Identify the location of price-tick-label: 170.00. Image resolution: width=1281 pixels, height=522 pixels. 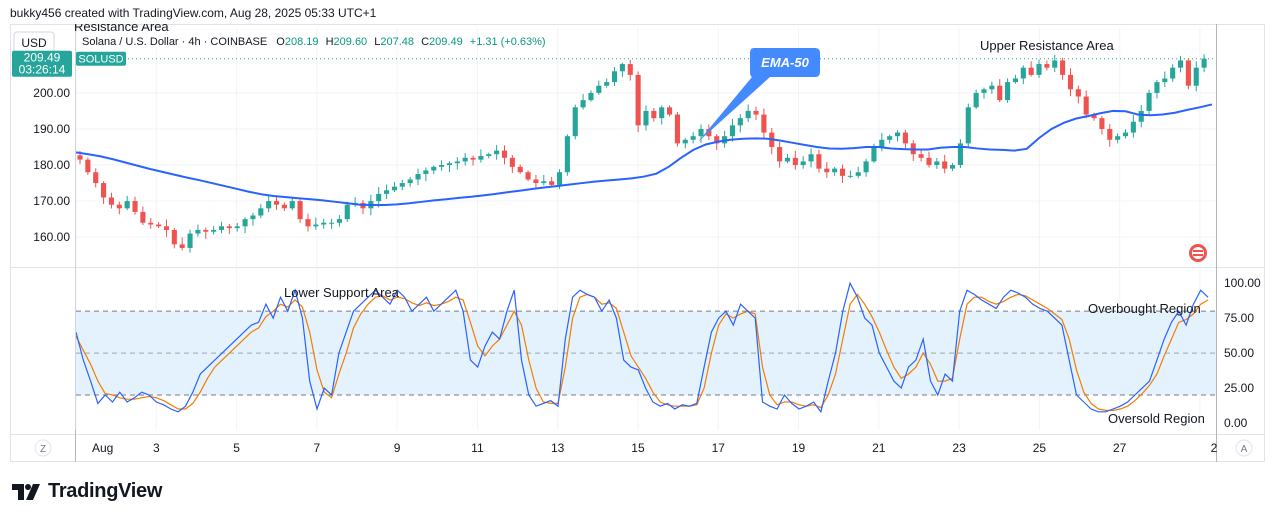
(51, 201).